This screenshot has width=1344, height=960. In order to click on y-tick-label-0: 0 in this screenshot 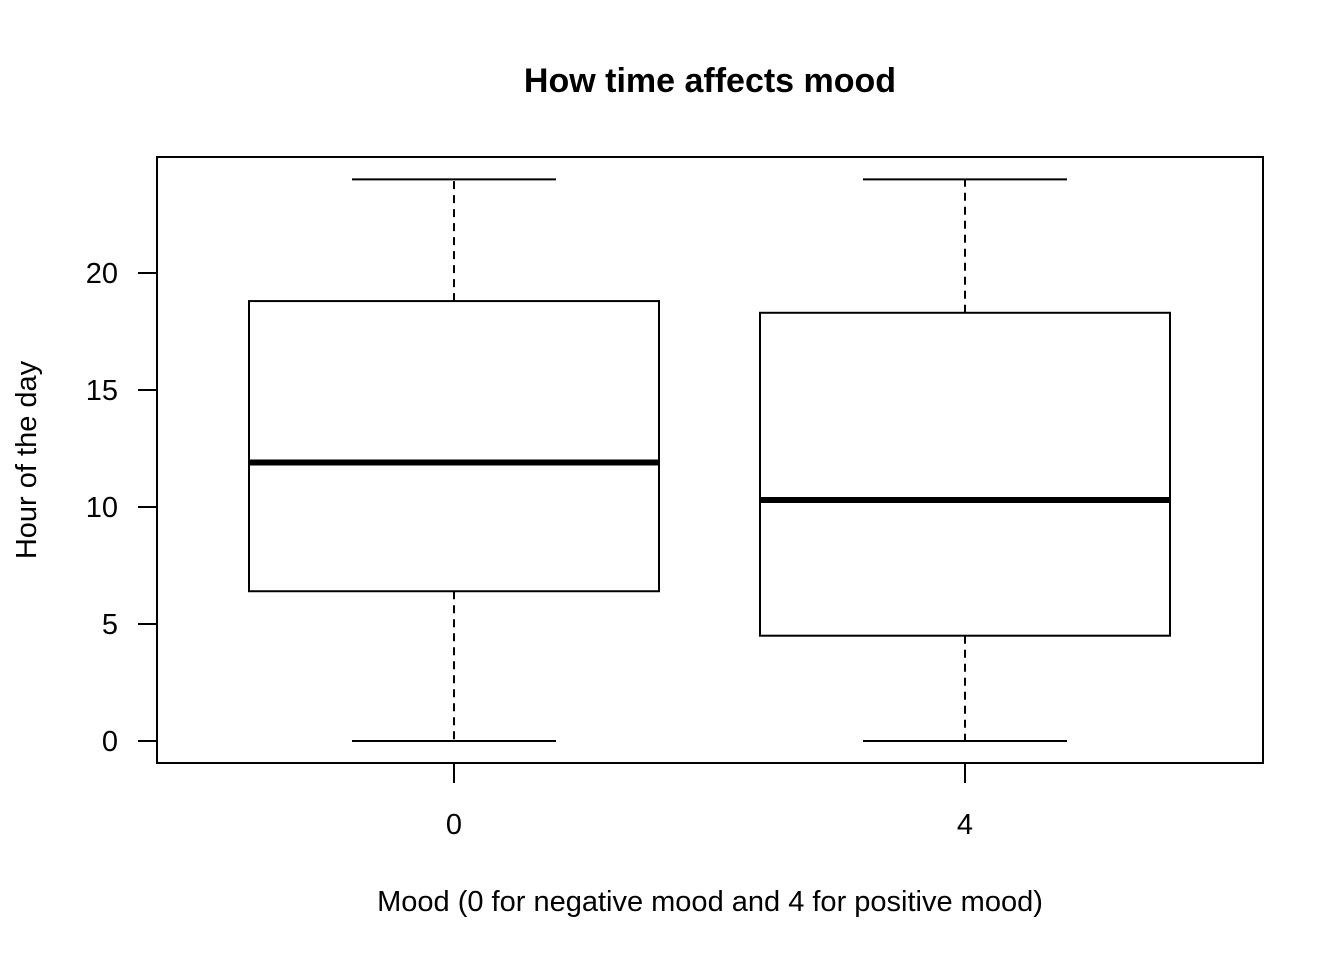, I will do `click(110, 742)`.